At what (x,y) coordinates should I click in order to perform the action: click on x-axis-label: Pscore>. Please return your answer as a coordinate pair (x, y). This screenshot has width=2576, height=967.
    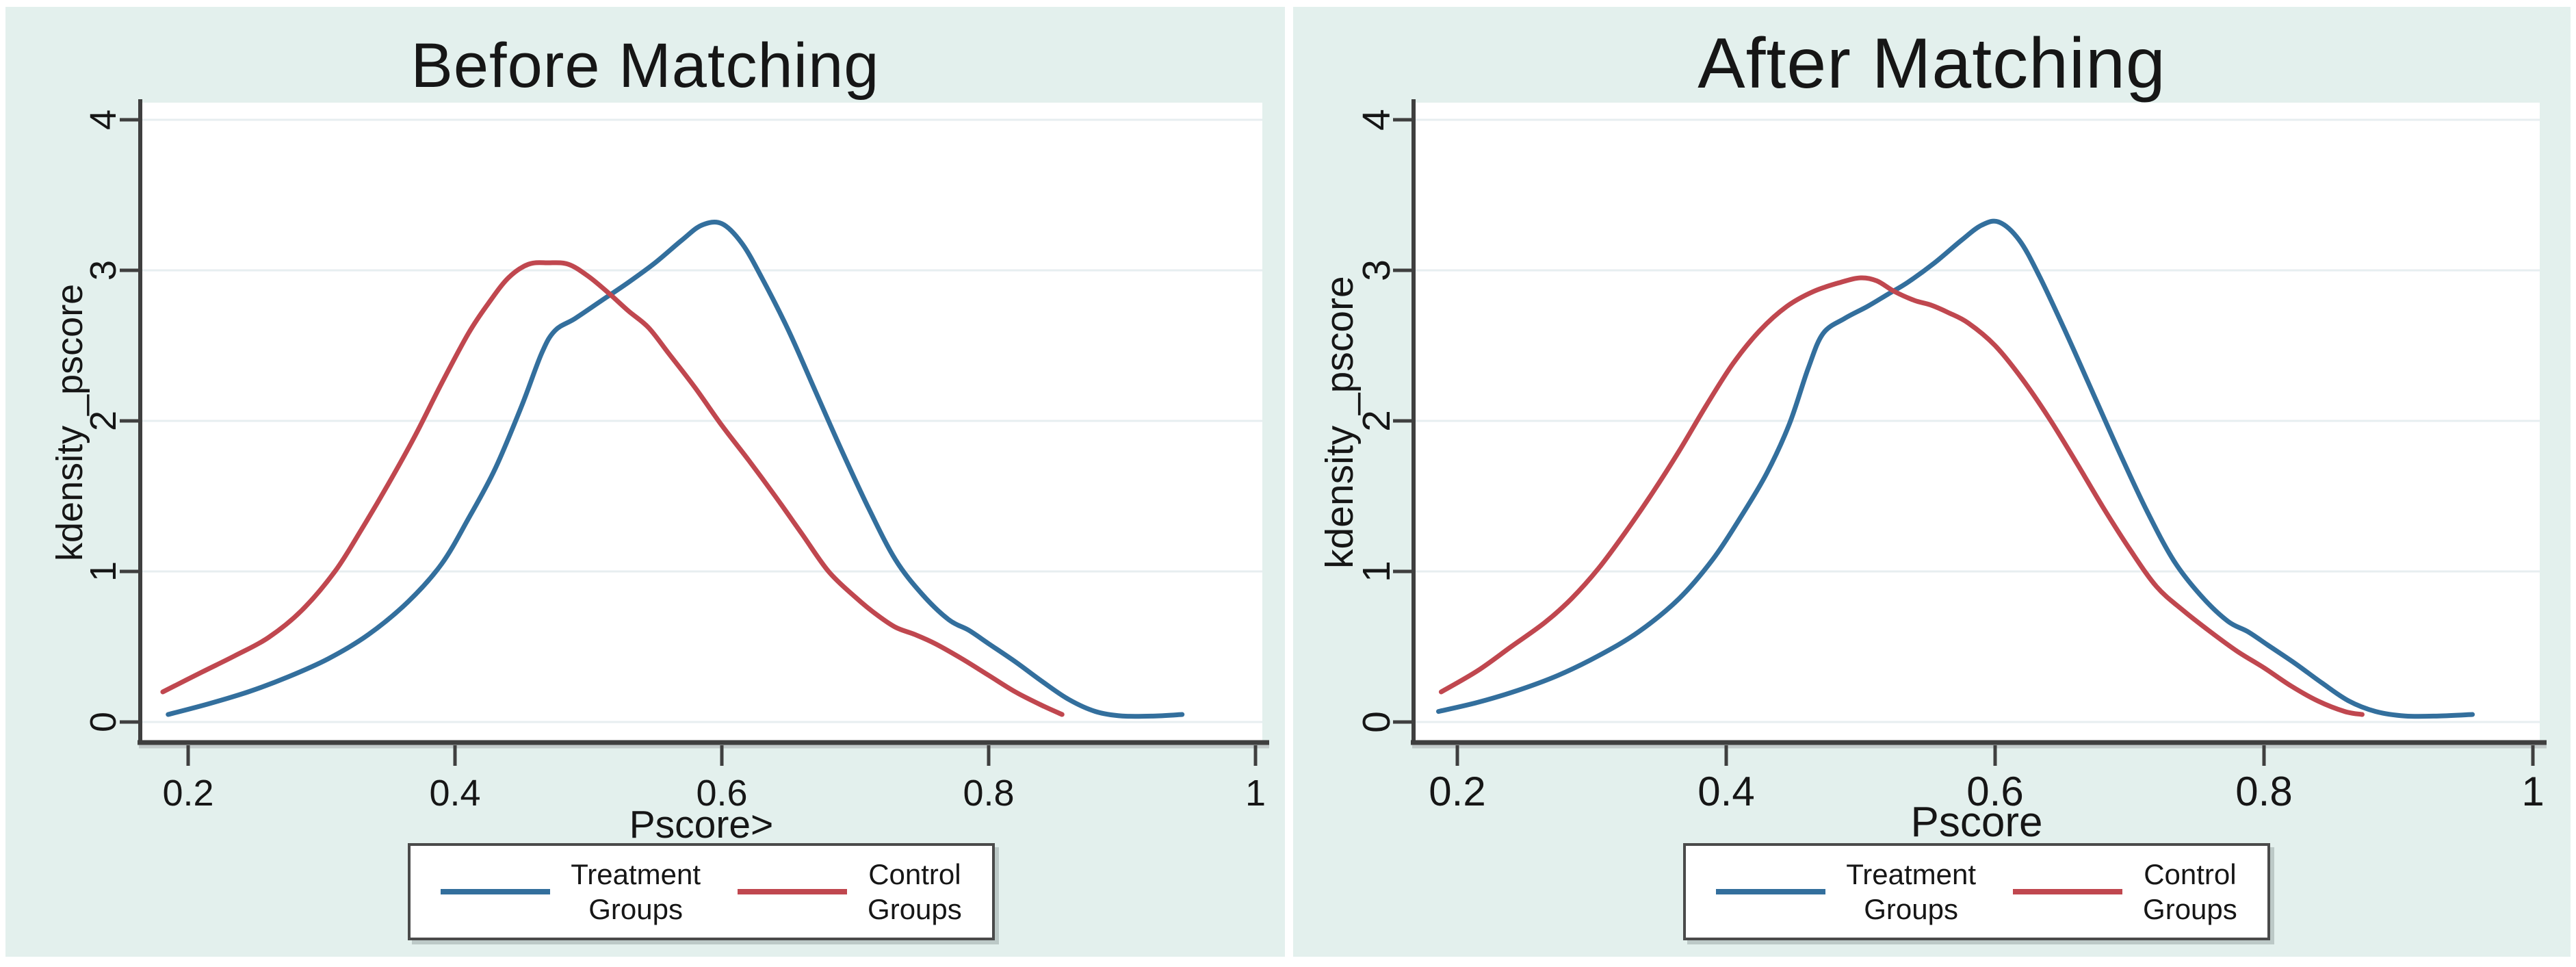
    Looking at the image, I should click on (702, 825).